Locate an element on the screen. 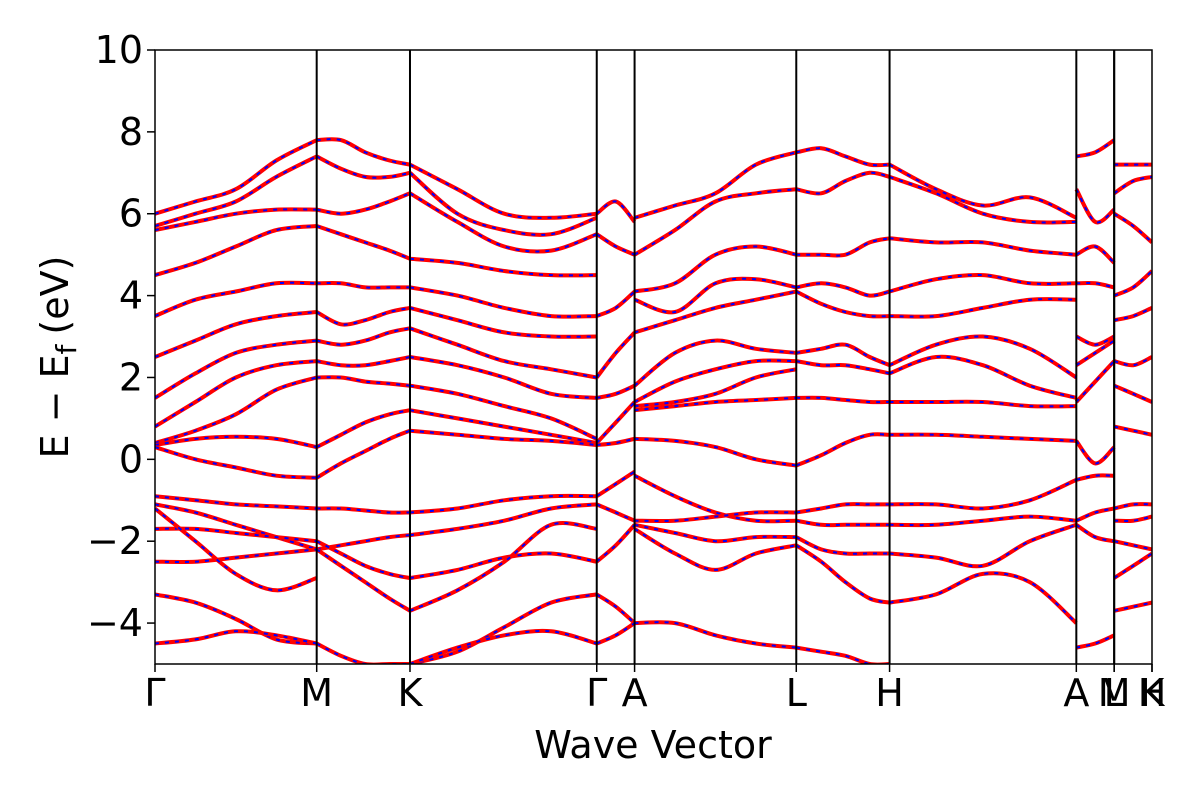 This screenshot has height=800, width=1200. x-axis-ticks: Γ M K Γ A L H A LM HK is located at coordinates (655, 689).